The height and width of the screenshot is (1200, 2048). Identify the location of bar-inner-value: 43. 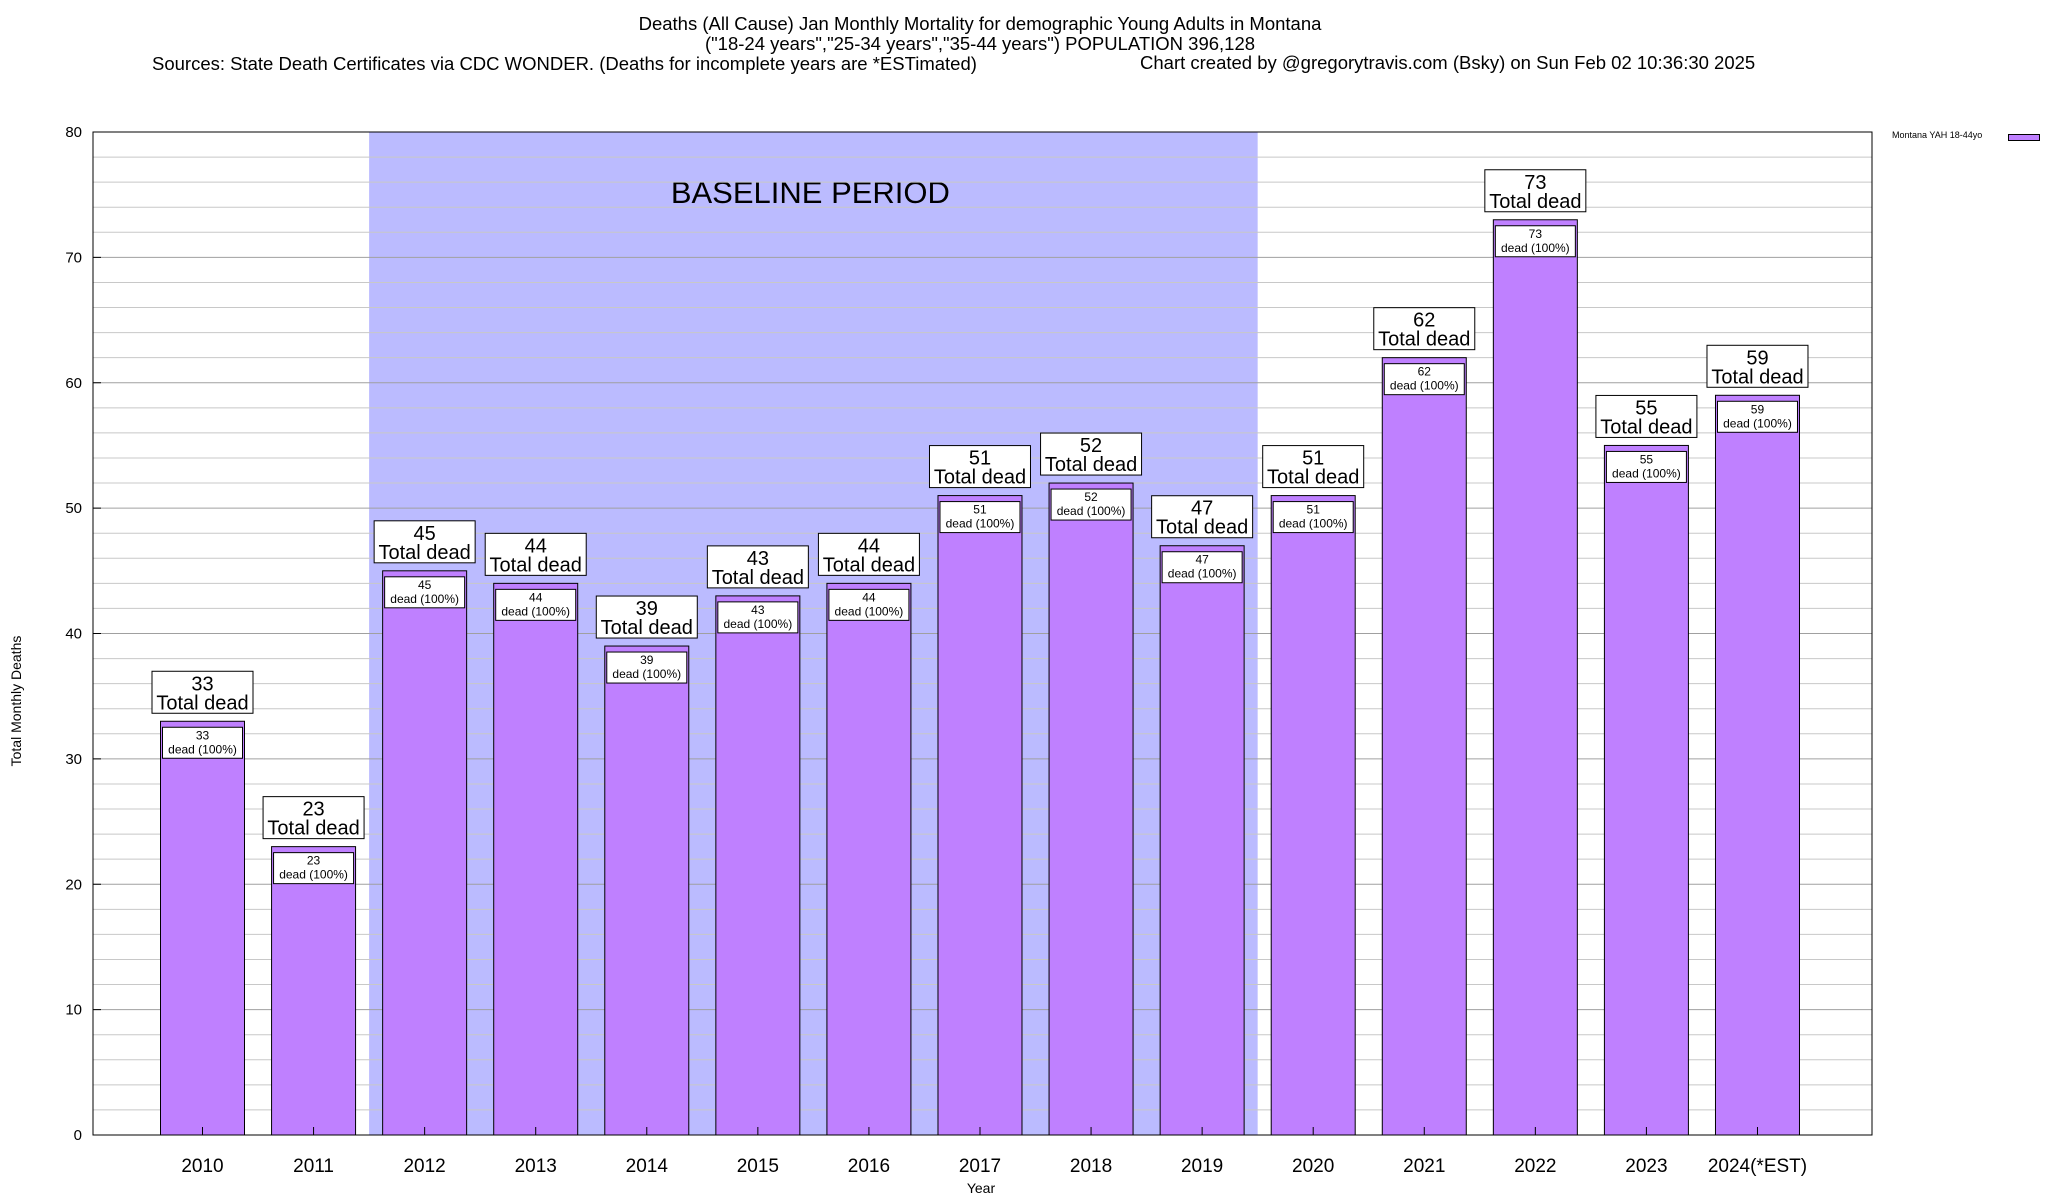
(758, 610).